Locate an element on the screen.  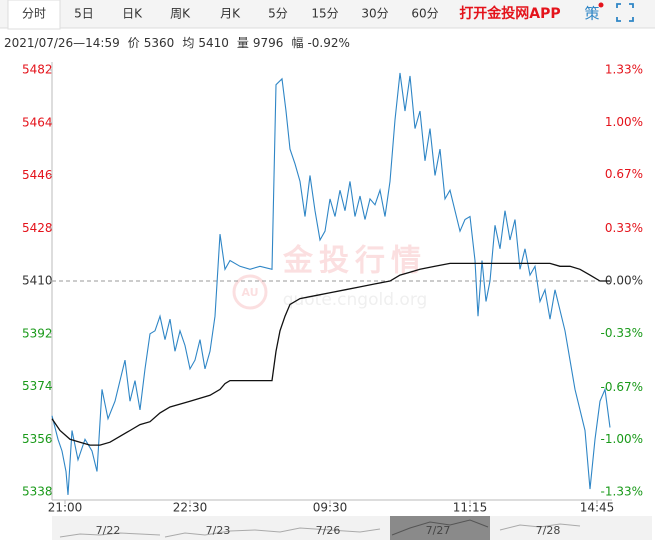
info-volume: 9796 is located at coordinates (268, 43).